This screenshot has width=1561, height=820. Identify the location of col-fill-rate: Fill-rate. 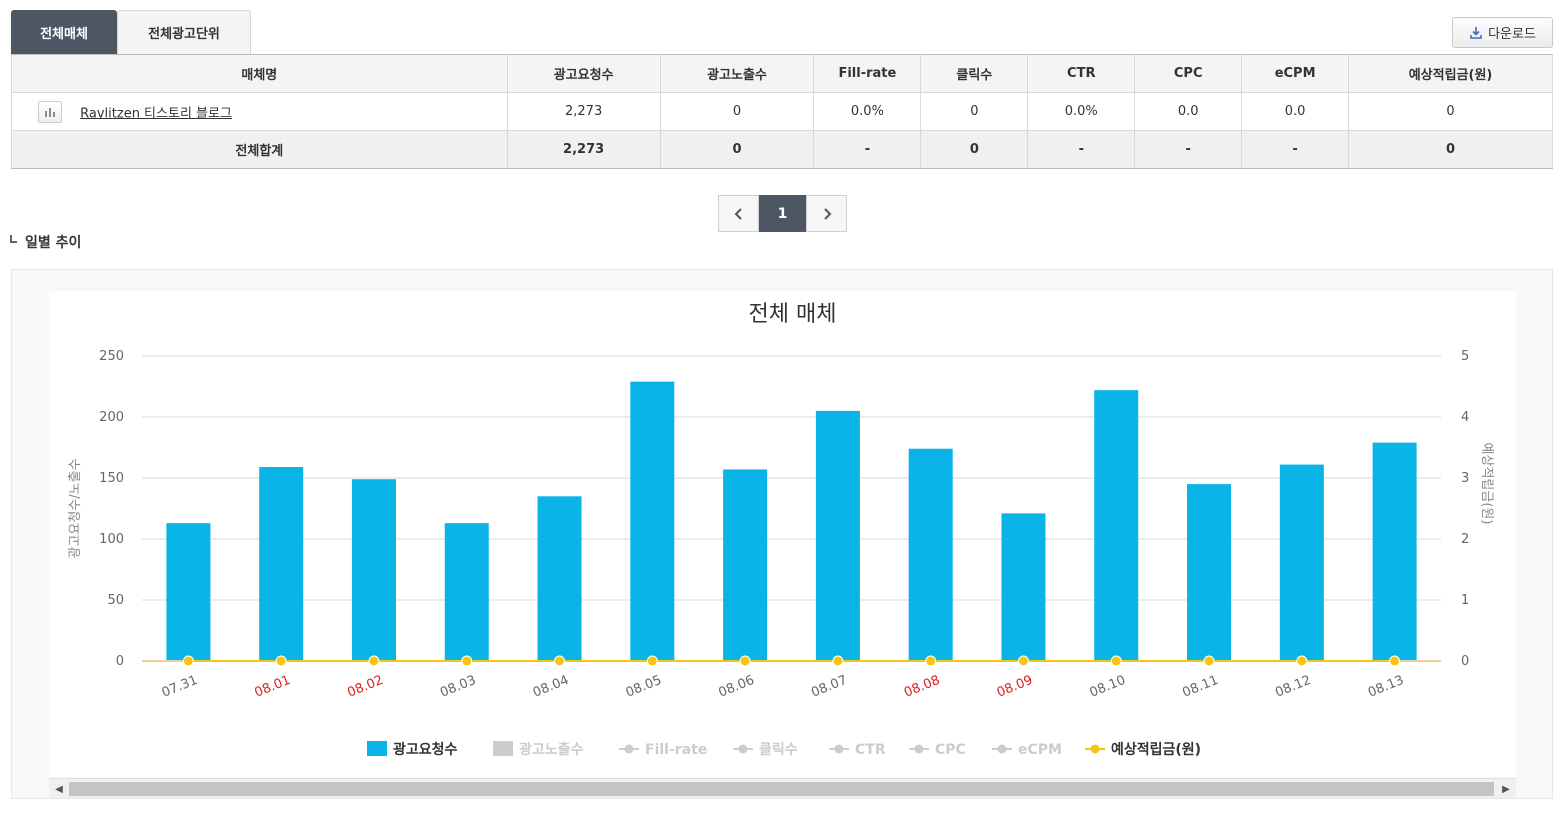
(867, 73).